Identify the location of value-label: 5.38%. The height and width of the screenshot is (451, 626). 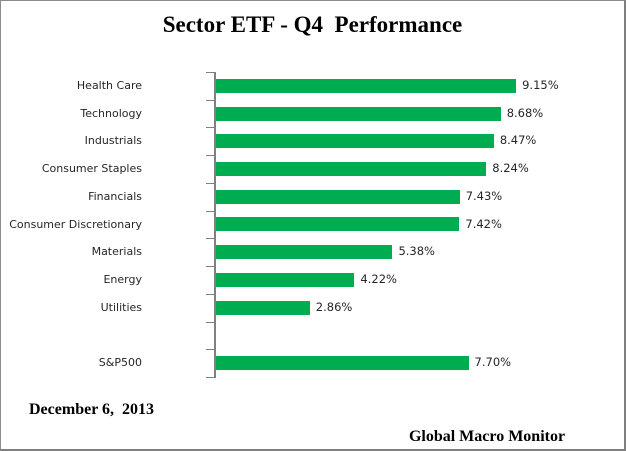
(416, 251).